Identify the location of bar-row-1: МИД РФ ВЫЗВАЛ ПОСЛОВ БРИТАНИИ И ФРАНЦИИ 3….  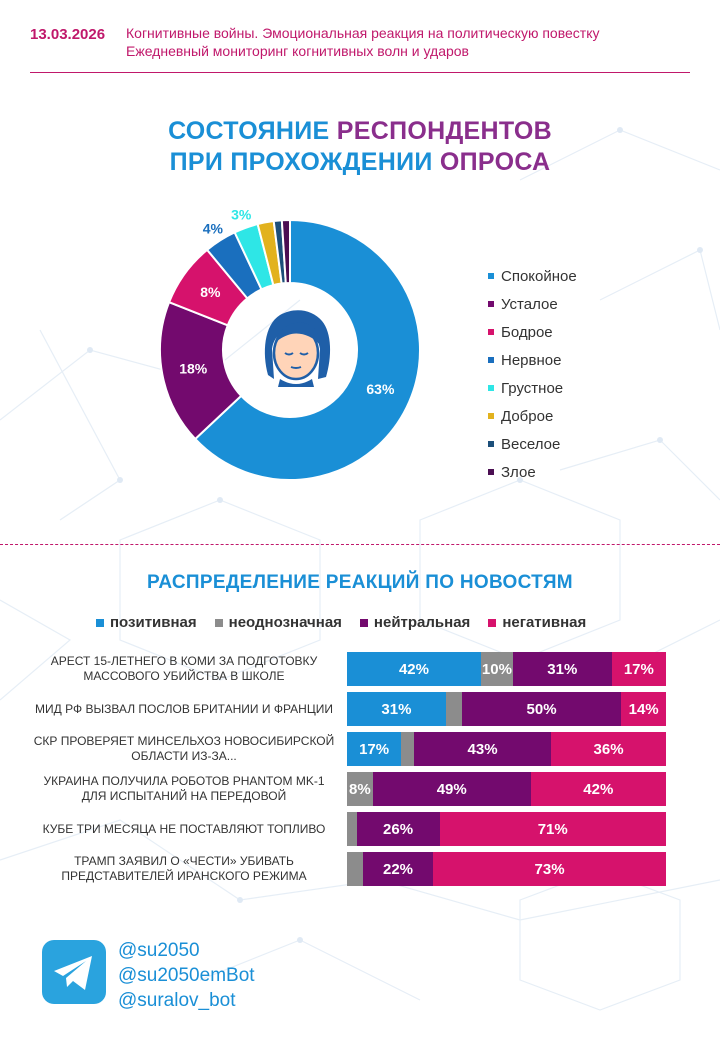
(350, 709).